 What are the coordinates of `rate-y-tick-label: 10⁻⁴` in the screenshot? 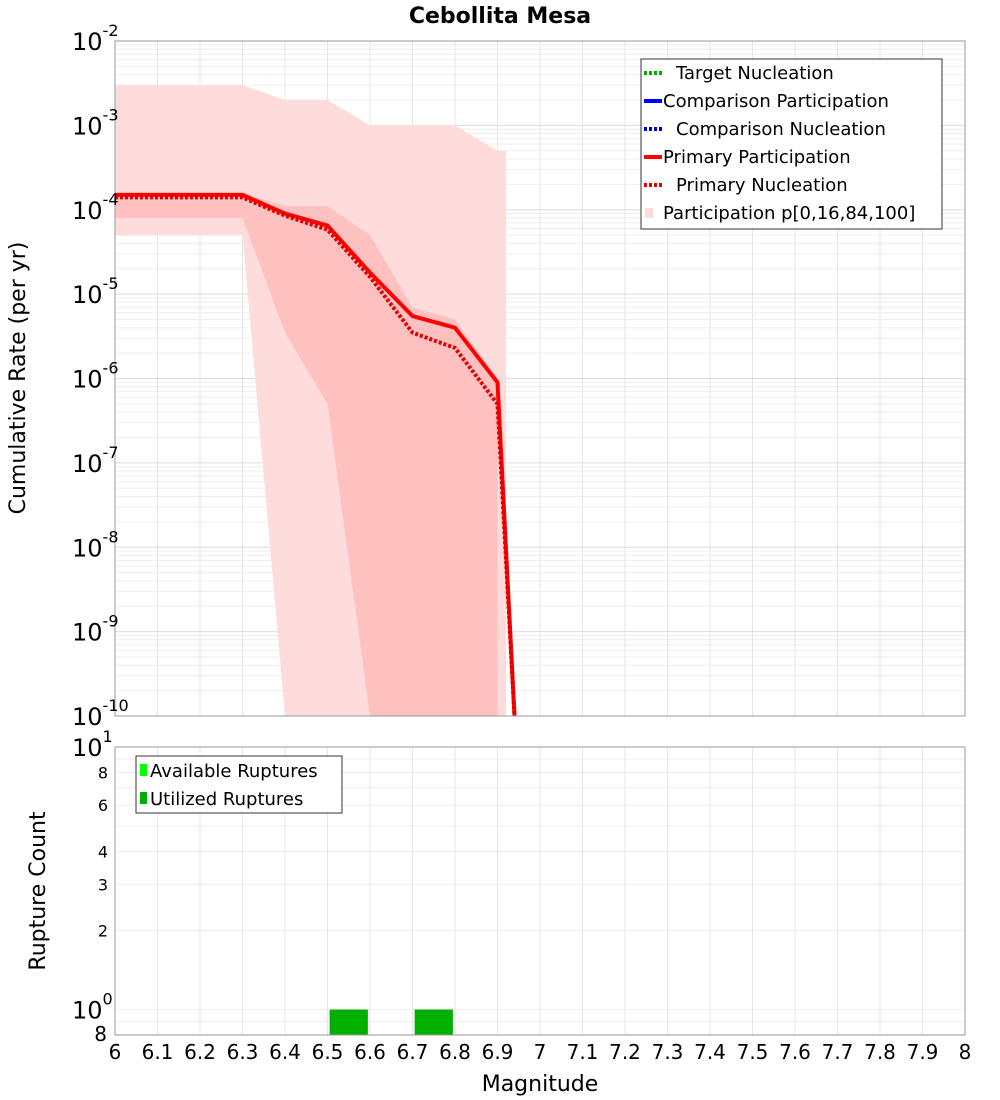 It's located at (95, 207).